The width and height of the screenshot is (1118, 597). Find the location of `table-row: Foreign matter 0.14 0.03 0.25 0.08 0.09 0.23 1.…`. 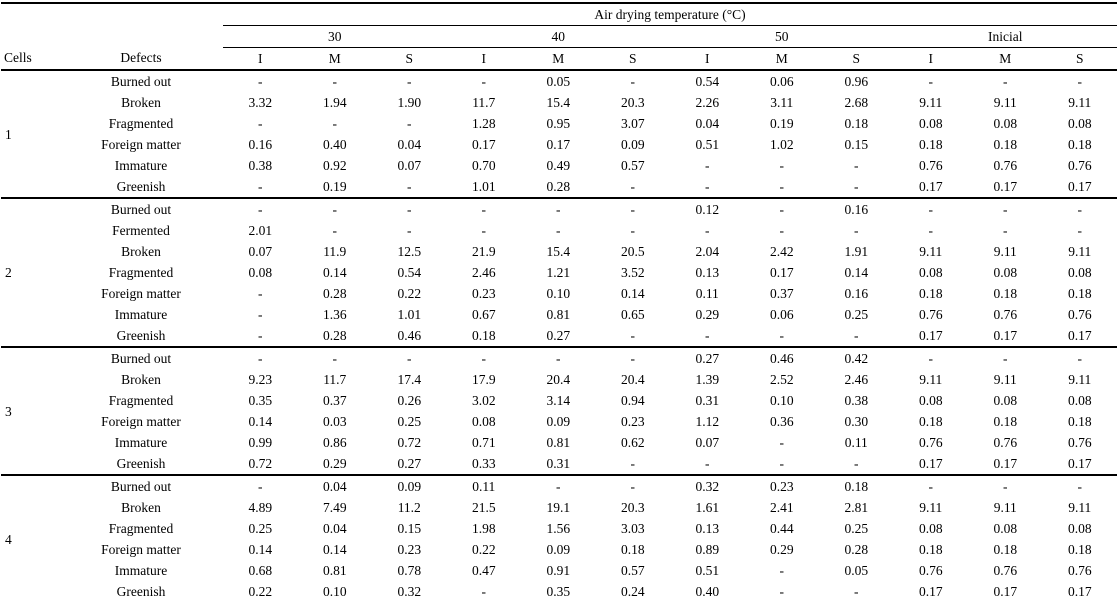

table-row: Foreign matter 0.14 0.03 0.25 0.08 0.09 0.23 1.… is located at coordinates (559, 421).